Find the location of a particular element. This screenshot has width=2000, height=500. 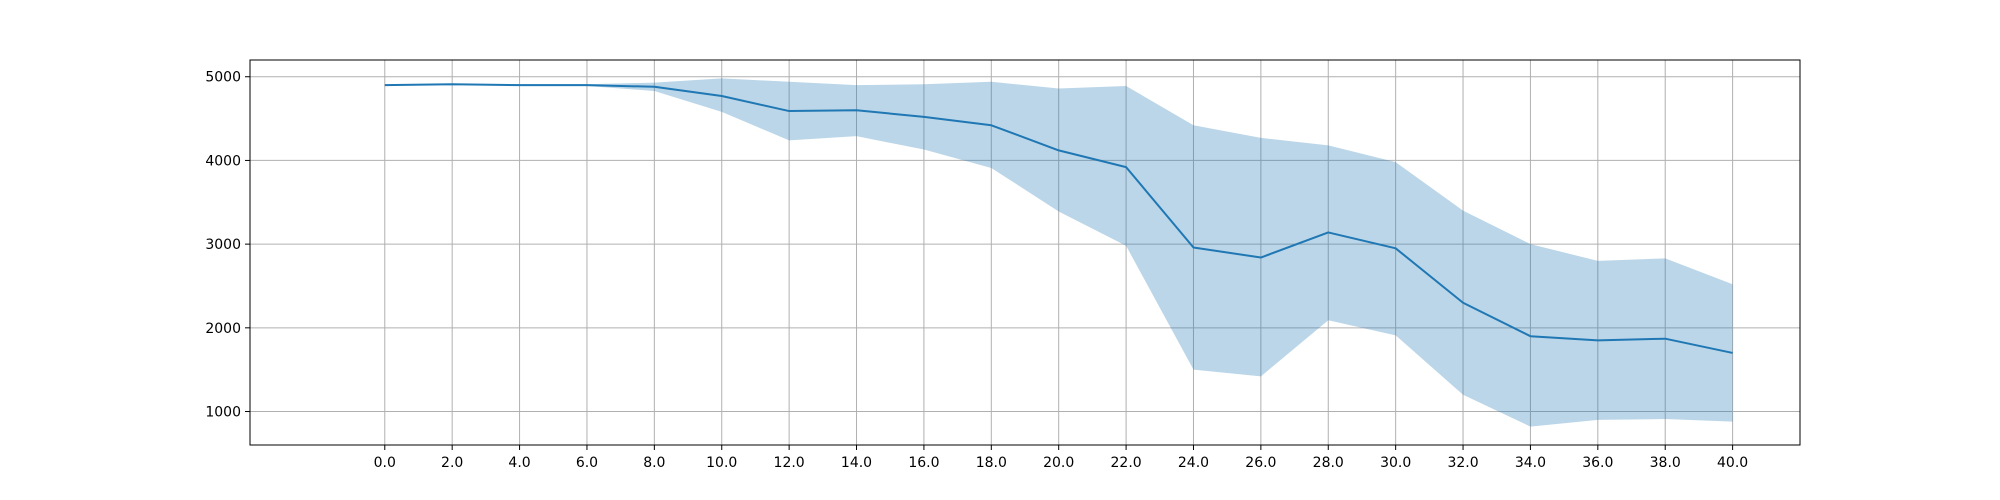

x-tick-label: 26.0 is located at coordinates (1260, 463).